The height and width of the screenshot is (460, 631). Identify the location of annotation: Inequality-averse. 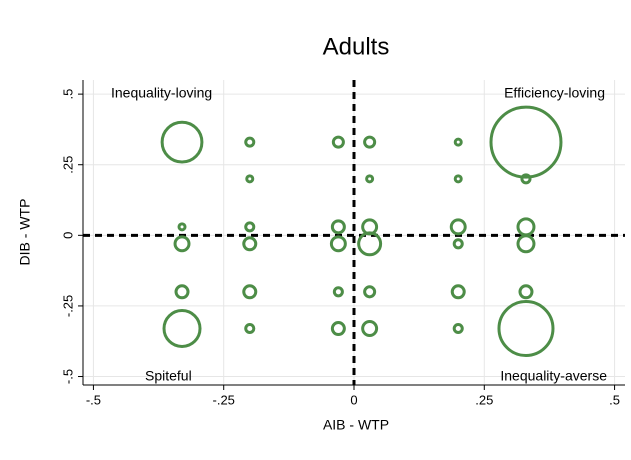
(553, 376).